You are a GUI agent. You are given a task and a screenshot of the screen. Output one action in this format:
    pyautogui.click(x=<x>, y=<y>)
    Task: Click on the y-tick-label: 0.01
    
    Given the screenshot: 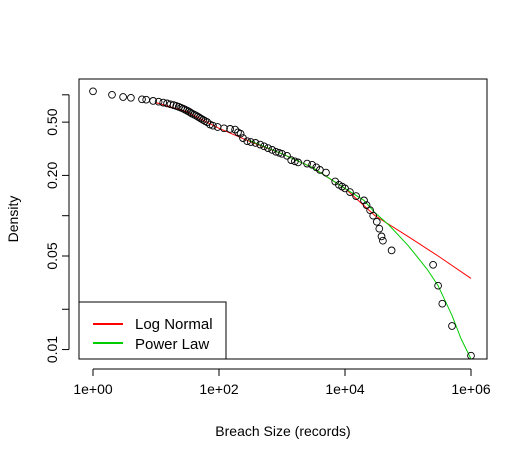 What is the action you would take?
    pyautogui.click(x=52, y=349)
    